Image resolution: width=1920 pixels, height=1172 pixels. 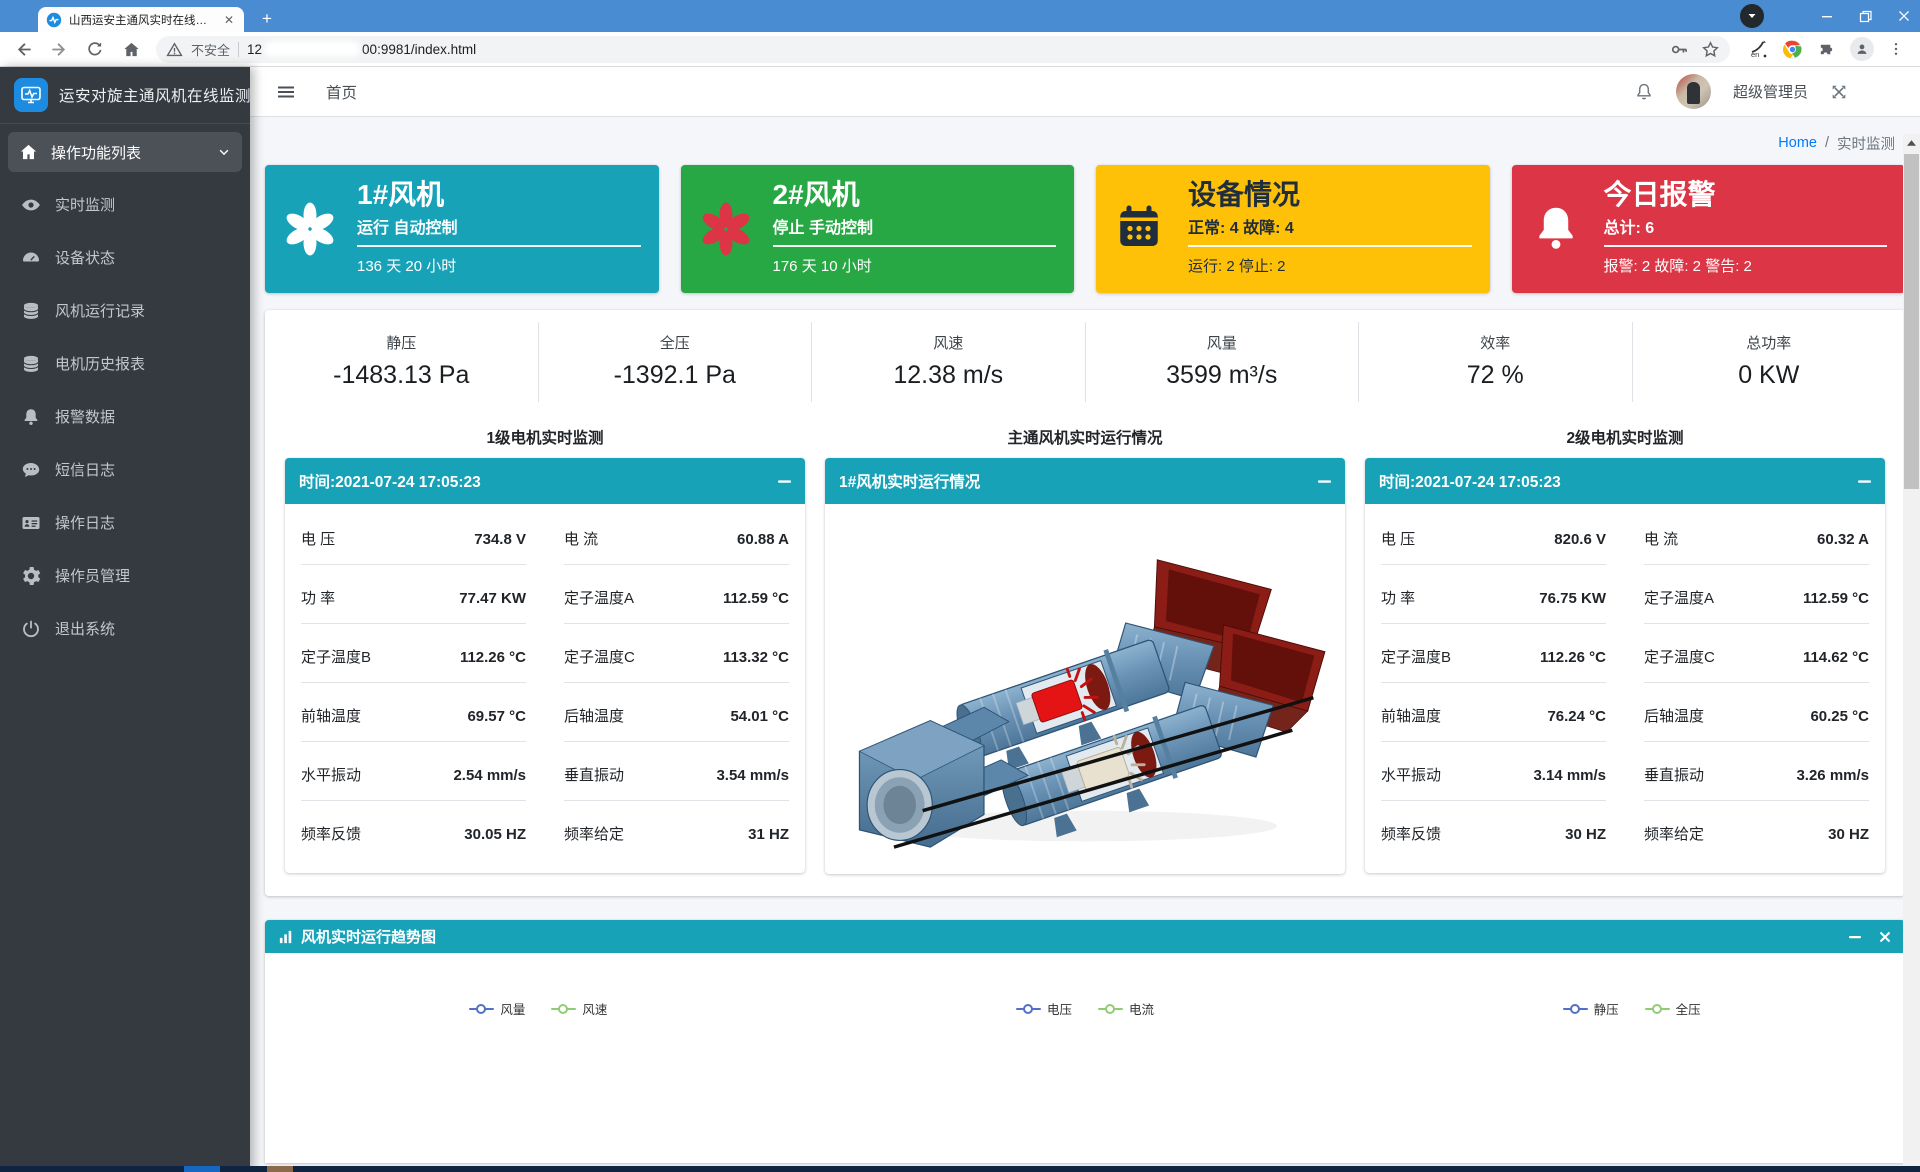 I want to click on browser-tab: 山西运安主通风实时在线监测系统 ✕, so click(x=141, y=19).